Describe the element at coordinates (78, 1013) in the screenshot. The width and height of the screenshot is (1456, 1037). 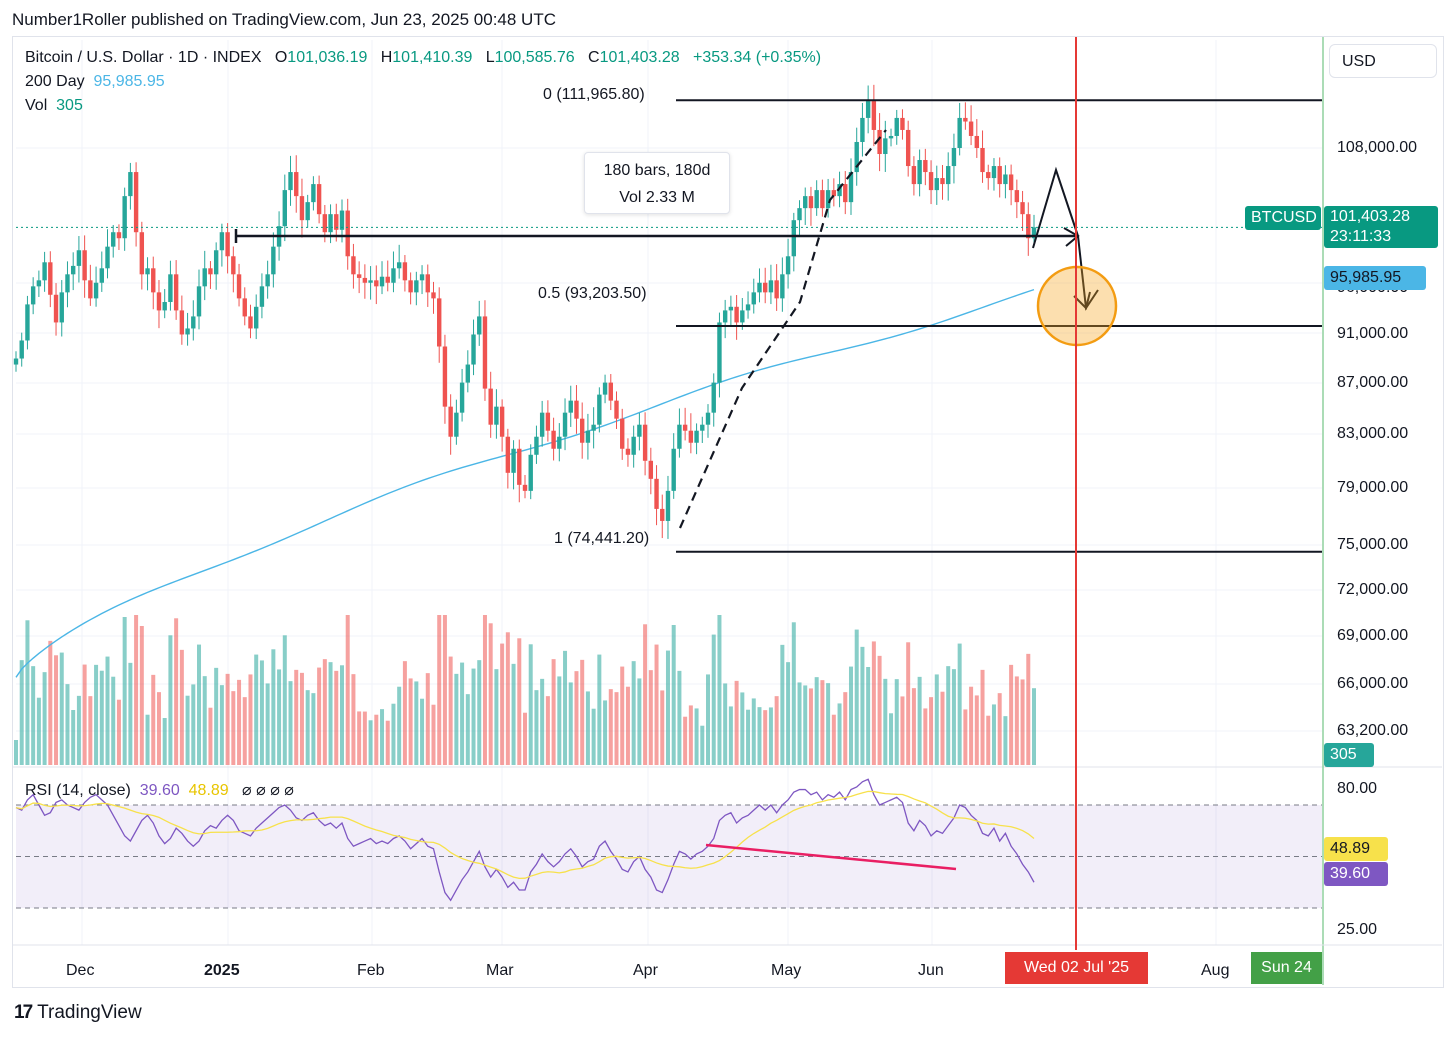
I see `tradingview-brand: 17 TradingView` at that location.